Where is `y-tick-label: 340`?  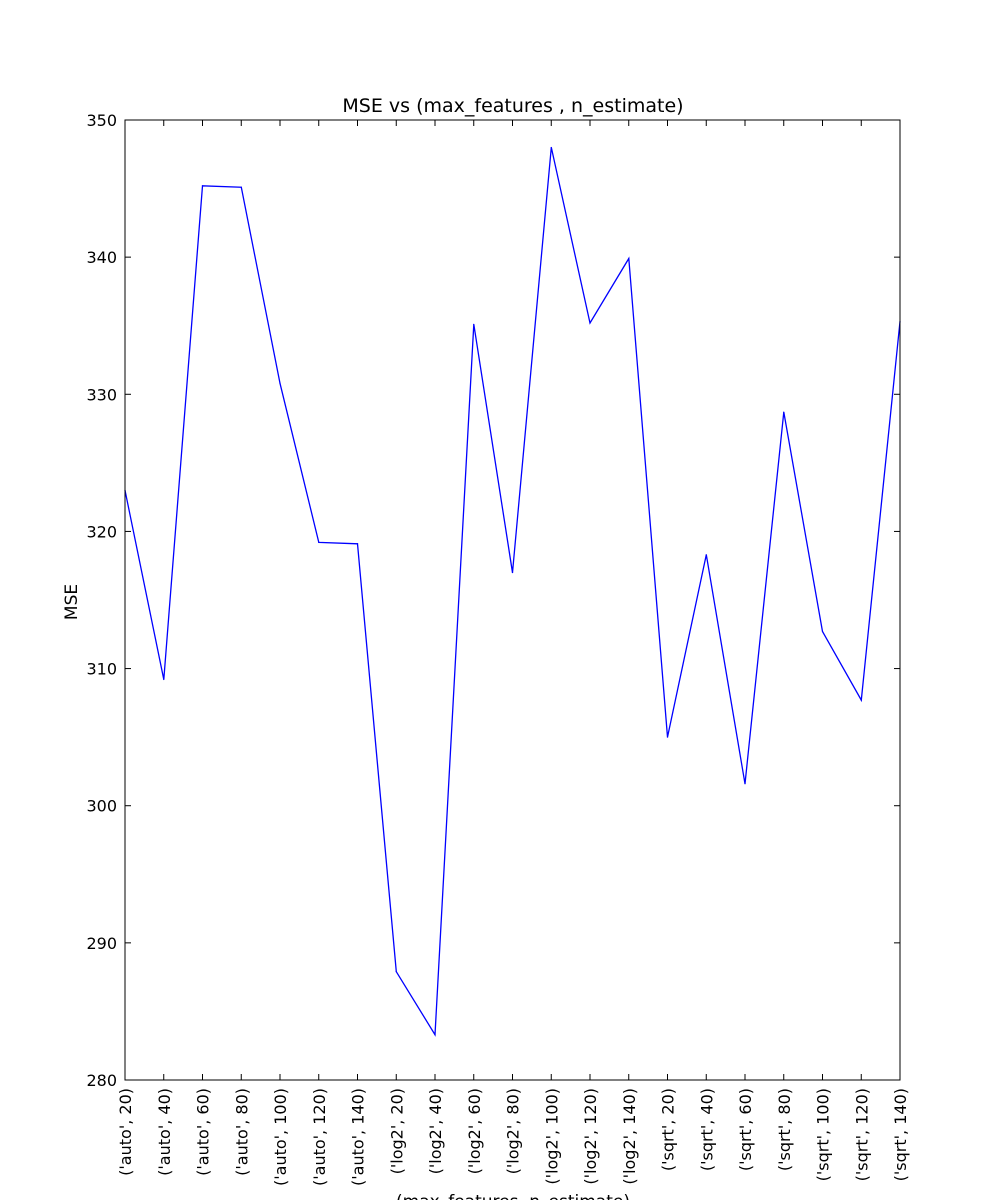 y-tick-label: 340 is located at coordinates (101, 257).